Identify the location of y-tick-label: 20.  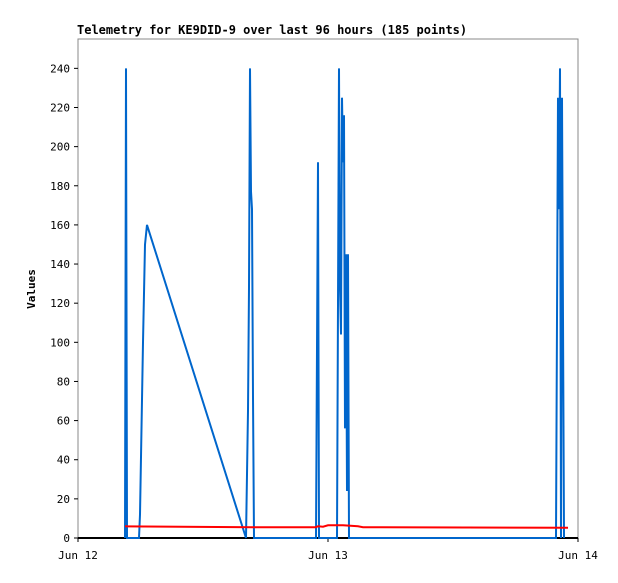
(63, 499).